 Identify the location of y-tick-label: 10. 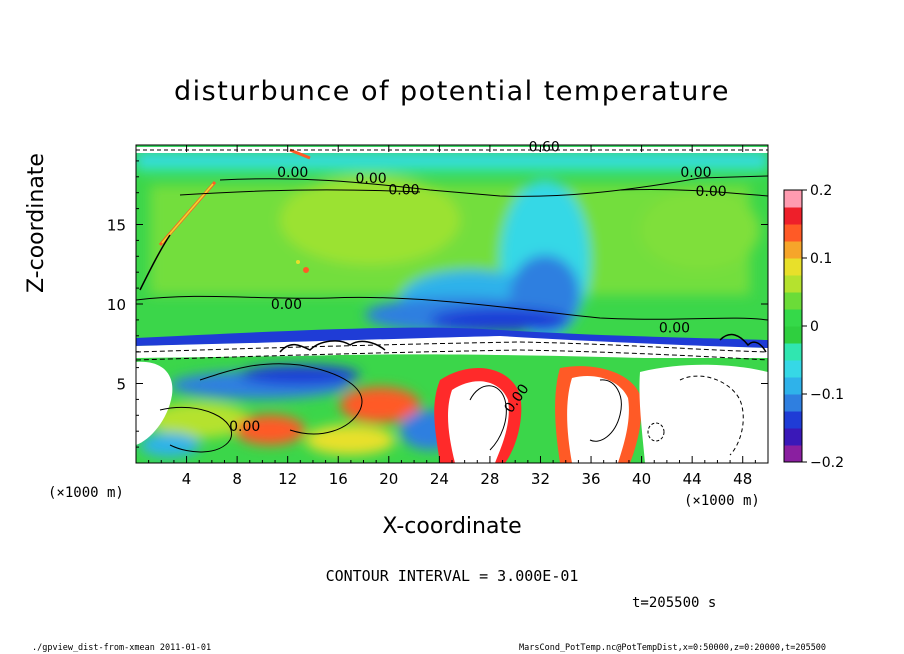
(116, 305).